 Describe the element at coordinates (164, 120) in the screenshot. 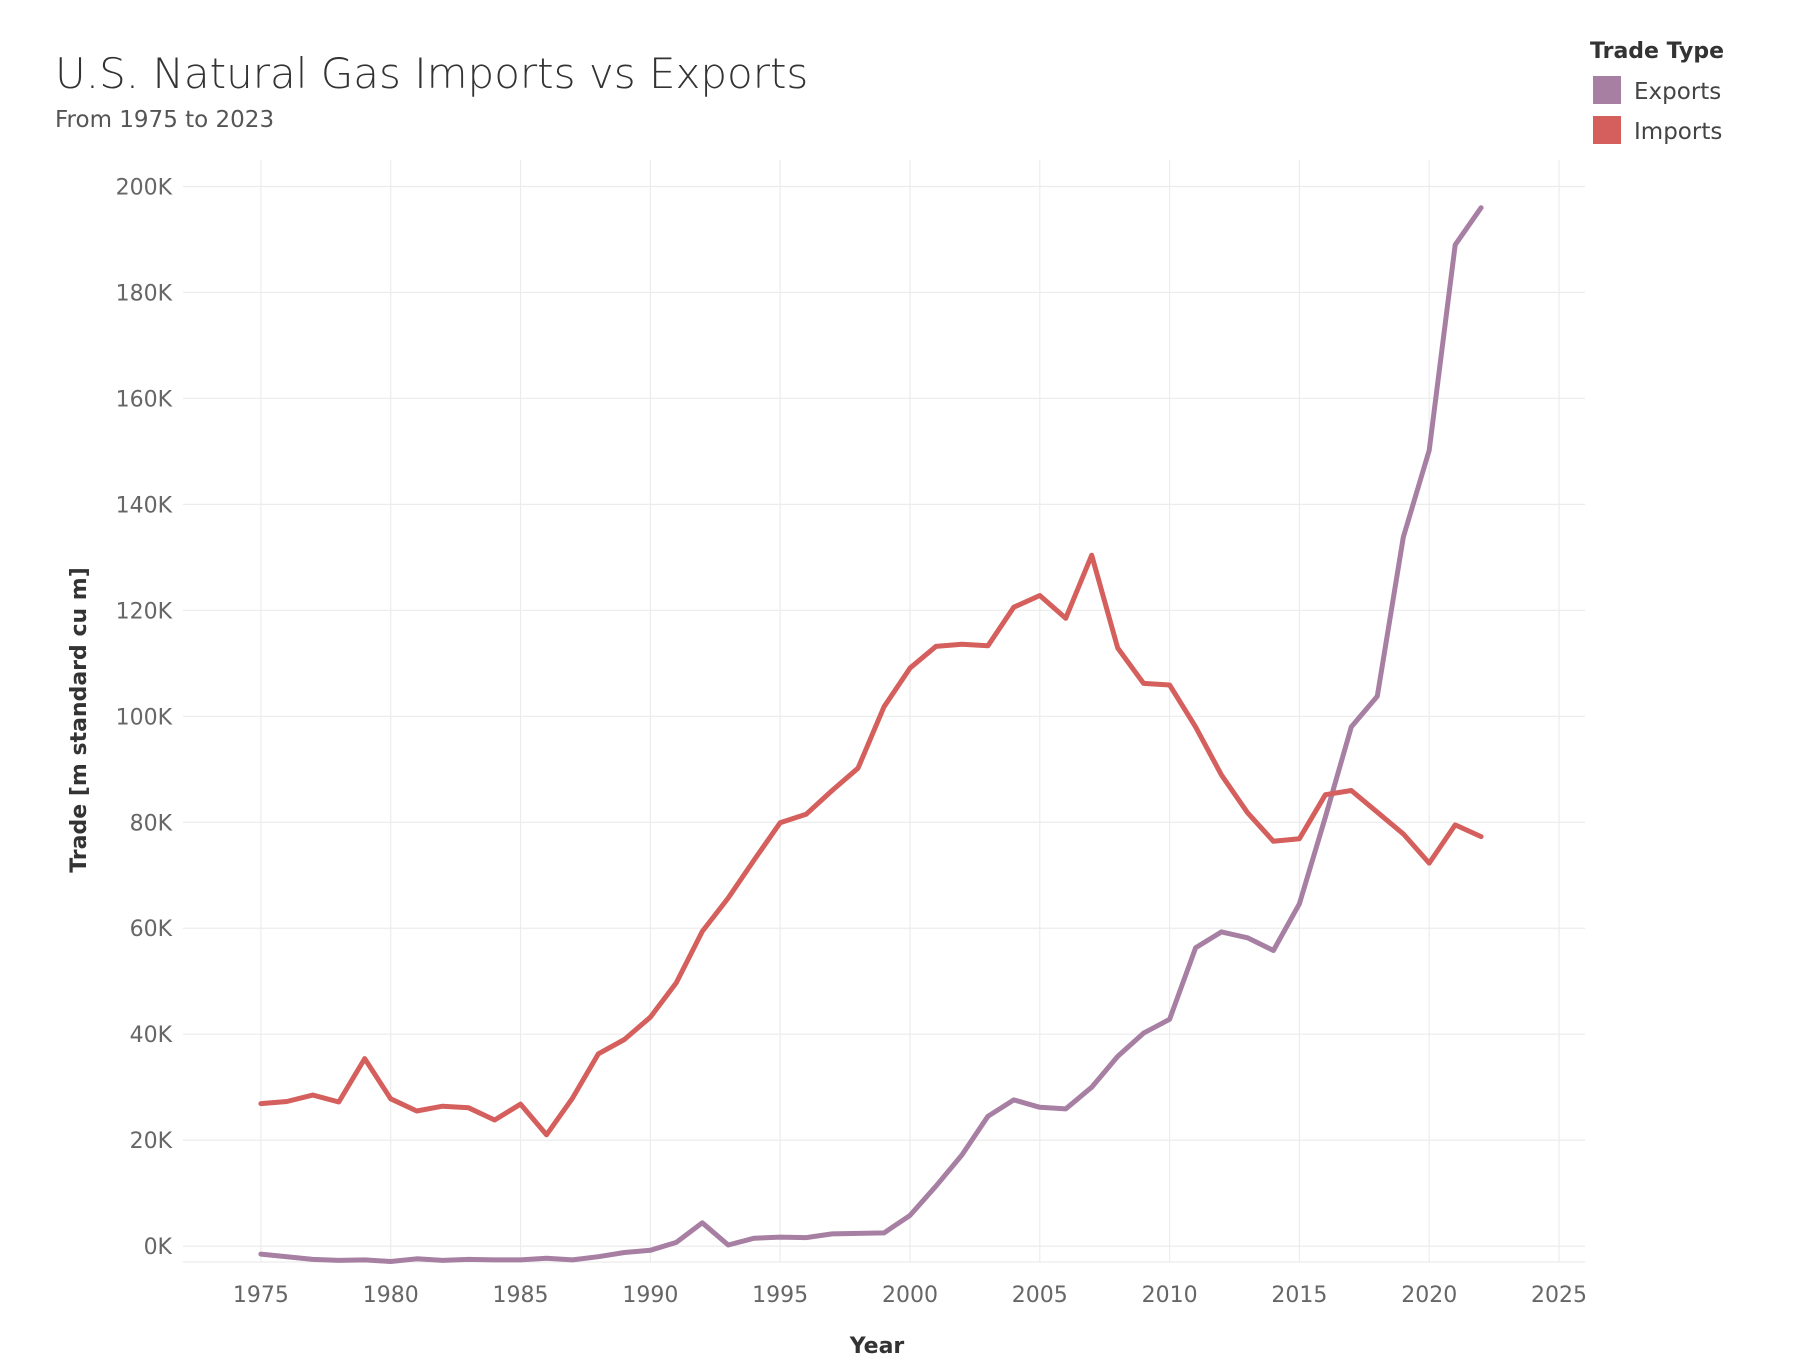

I see `chart-subtitle: From 1975 to 2023` at that location.